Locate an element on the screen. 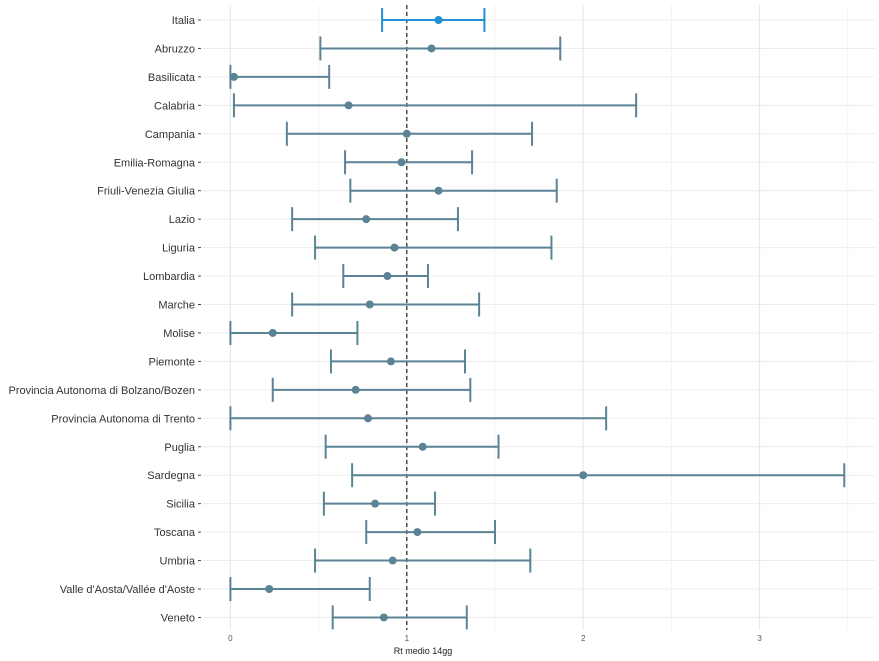 The width and height of the screenshot is (879, 661). category-label: Lazio is located at coordinates (182, 220).